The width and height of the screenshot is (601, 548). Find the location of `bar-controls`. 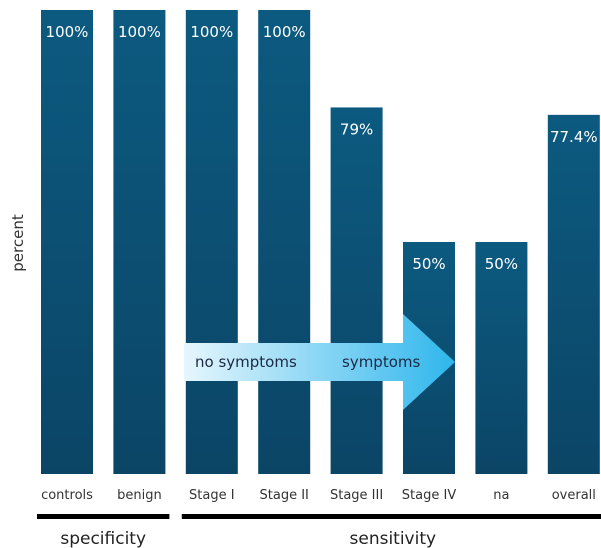

bar-controls is located at coordinates (67, 242).